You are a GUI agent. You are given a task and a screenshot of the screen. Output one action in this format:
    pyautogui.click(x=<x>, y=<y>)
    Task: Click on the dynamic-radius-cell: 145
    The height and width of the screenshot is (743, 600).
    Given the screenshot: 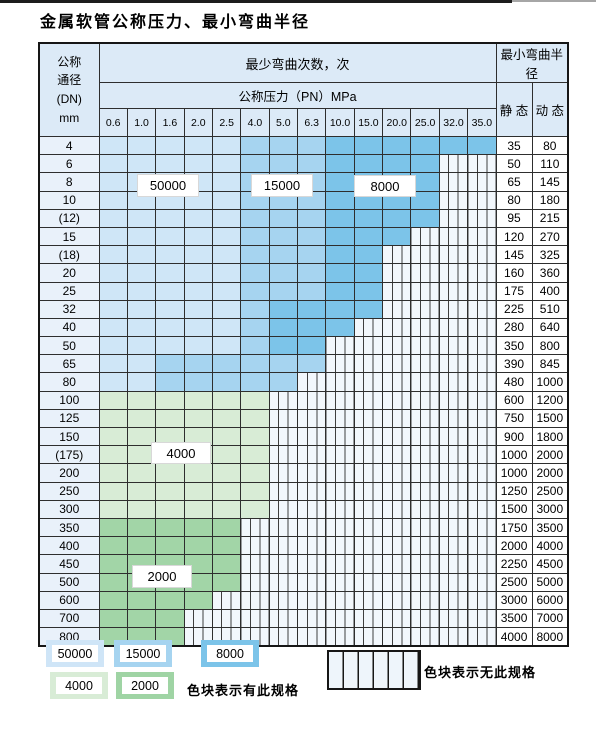 What is the action you would take?
    pyautogui.click(x=550, y=182)
    